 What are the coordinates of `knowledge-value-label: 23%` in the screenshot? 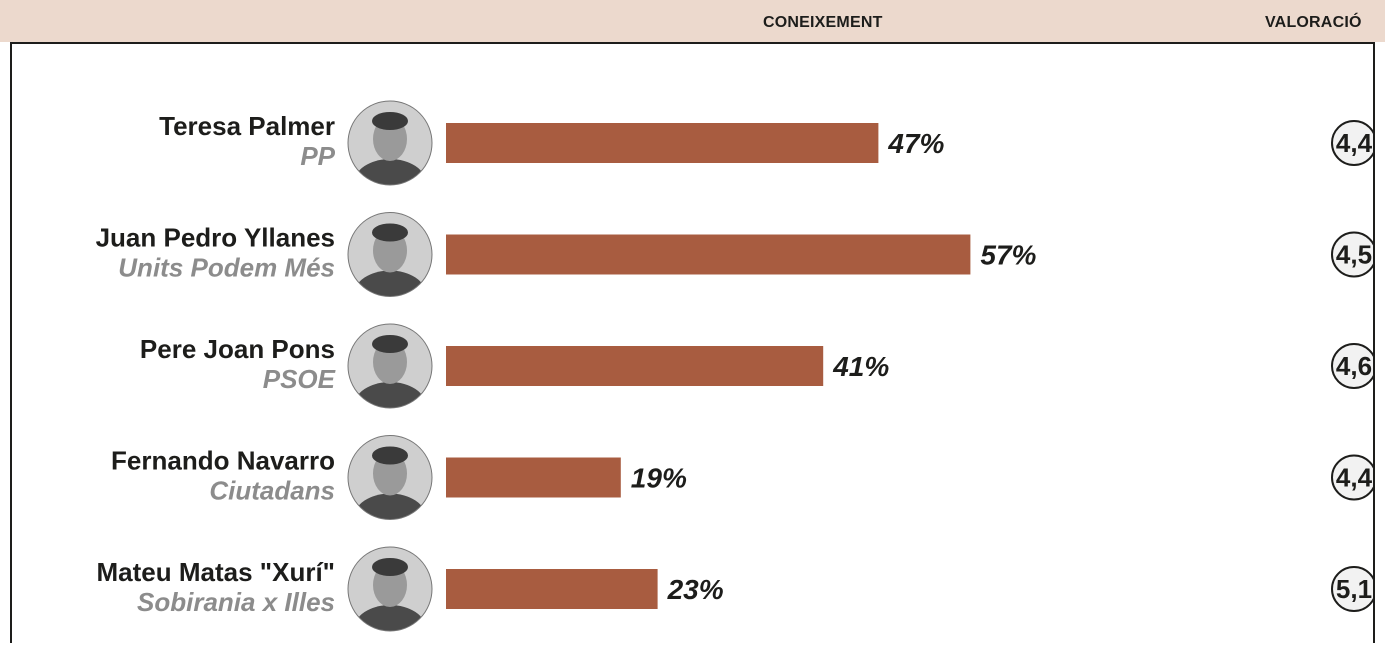 It's located at (695, 589).